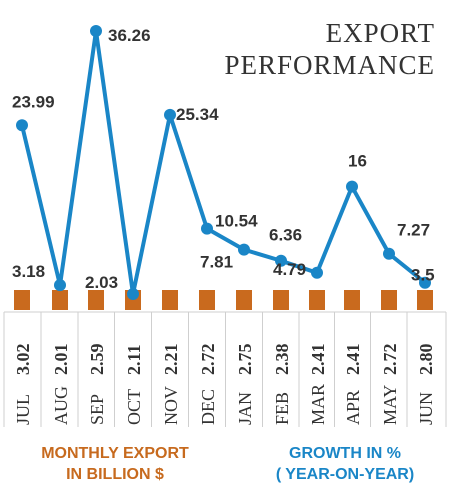  I want to click on export-bar-dec, so click(207, 300).